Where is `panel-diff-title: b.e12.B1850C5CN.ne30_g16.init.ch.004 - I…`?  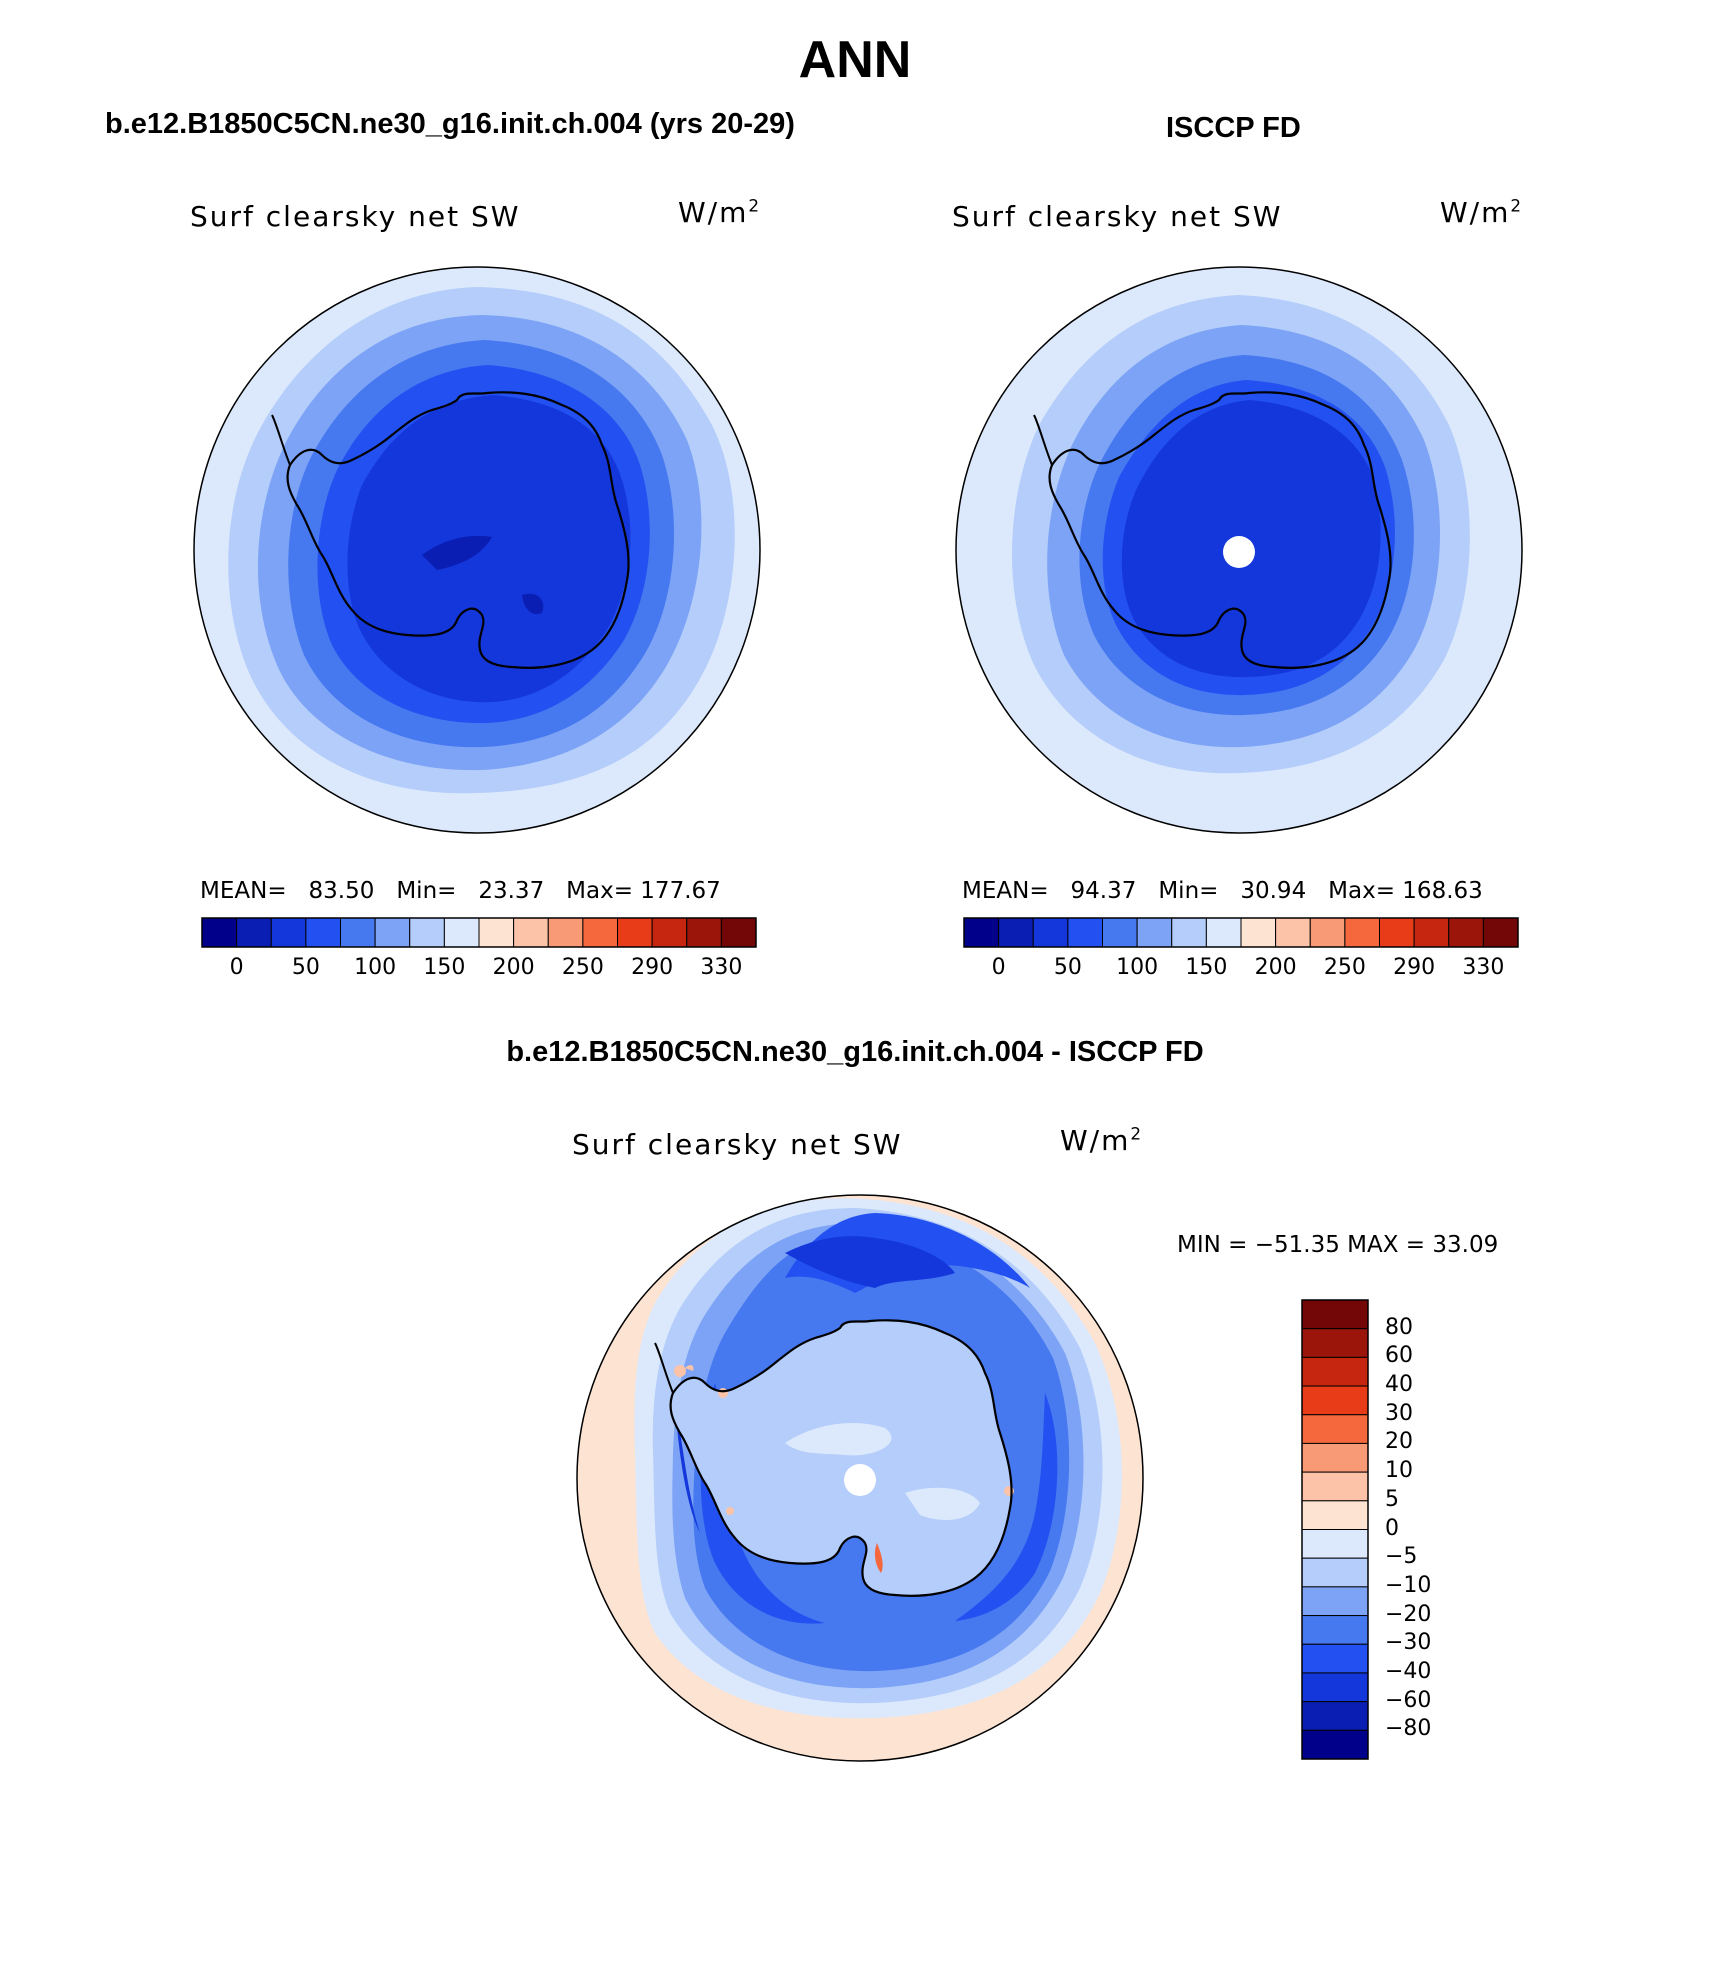
panel-diff-title: b.e12.B1850C5CN.ne30_g16.init.ch.004 - I… is located at coordinates (855, 1052).